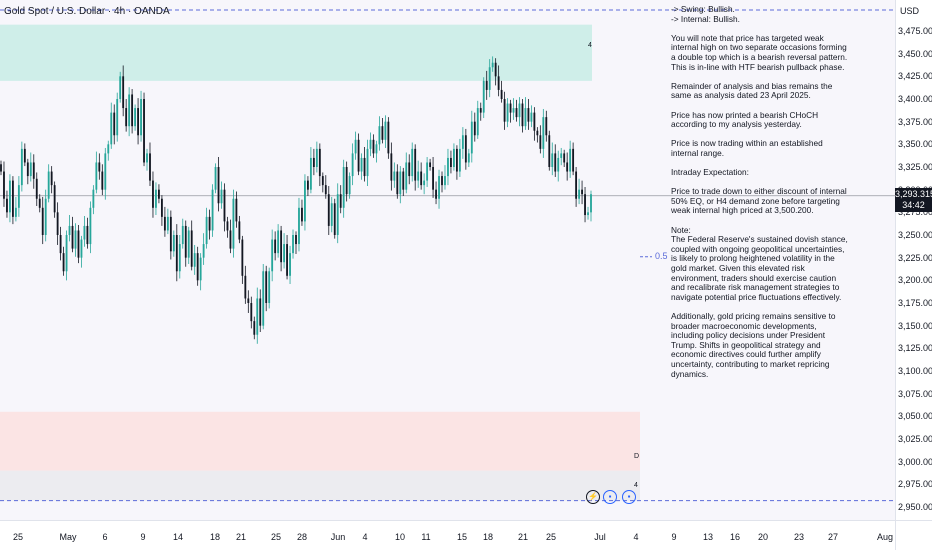 The height and width of the screenshot is (550, 932). What do you see at coordinates (915, 144) in the screenshot?
I see `price-tick-label: 3,350.000` at bounding box center [915, 144].